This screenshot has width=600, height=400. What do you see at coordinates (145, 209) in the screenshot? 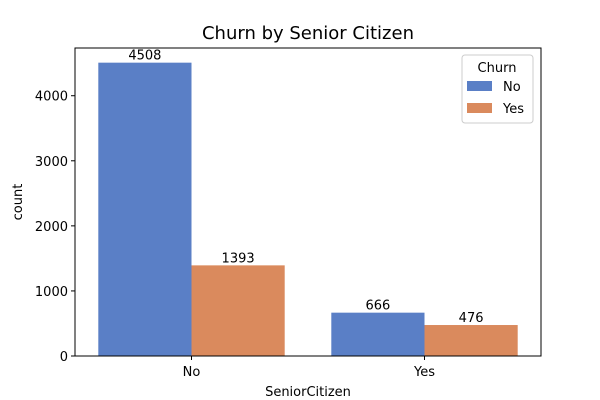
I see `bar-no-churn-no` at bounding box center [145, 209].